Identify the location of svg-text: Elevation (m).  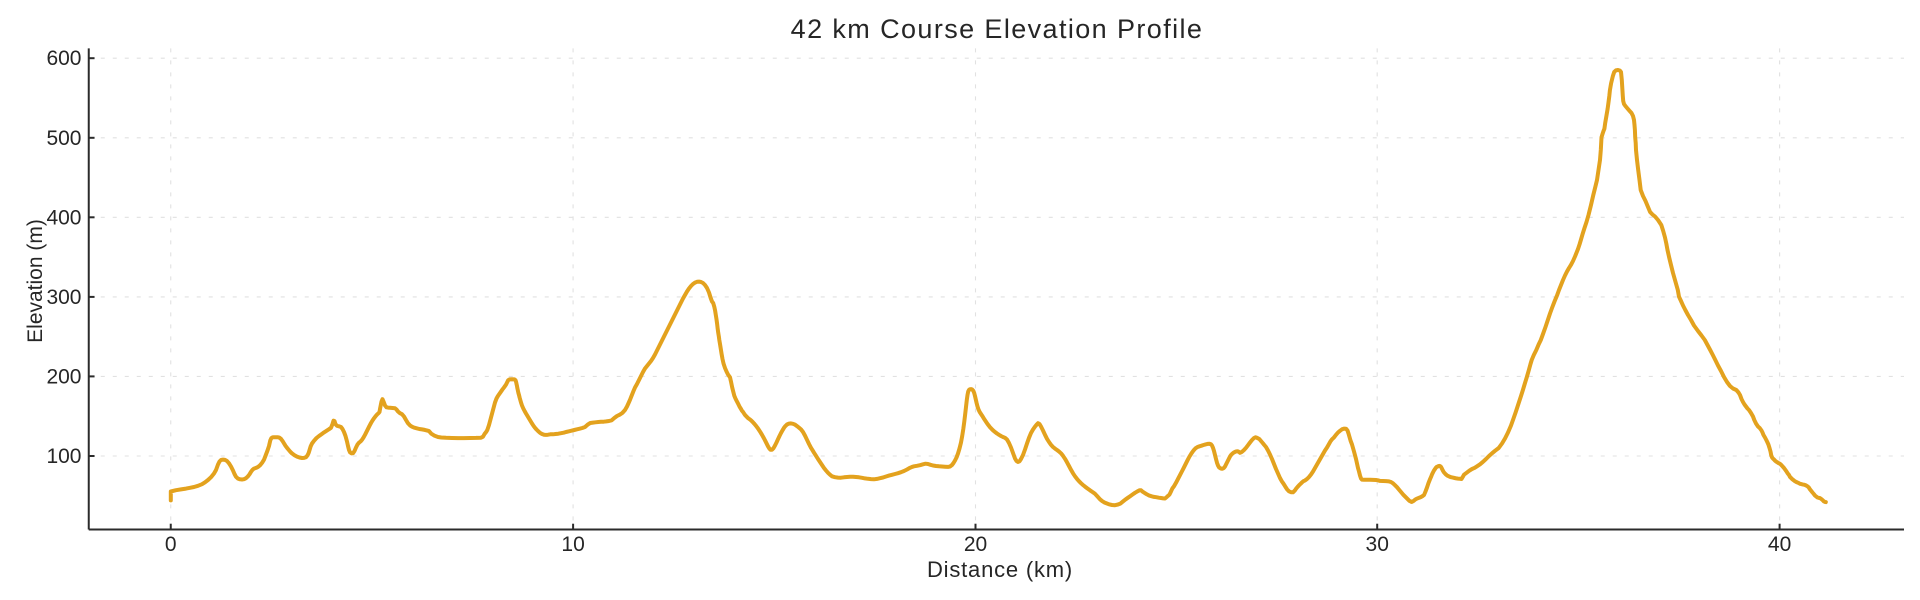
(35, 281).